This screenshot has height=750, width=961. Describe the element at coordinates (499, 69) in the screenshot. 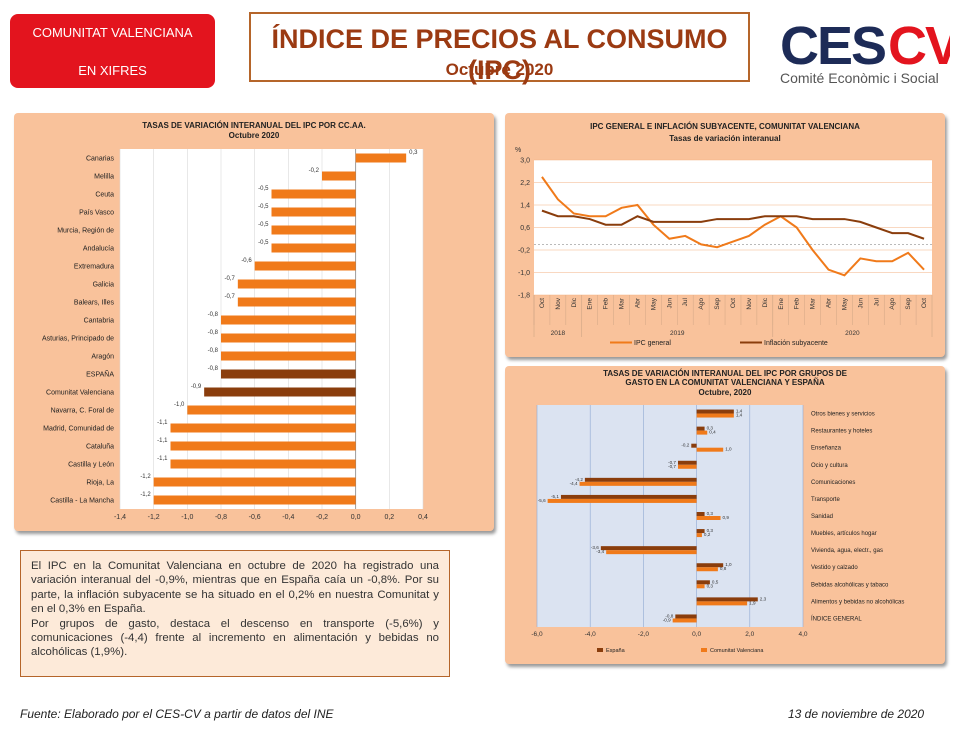

I see `page-subtitle: Octubre 2020` at that location.